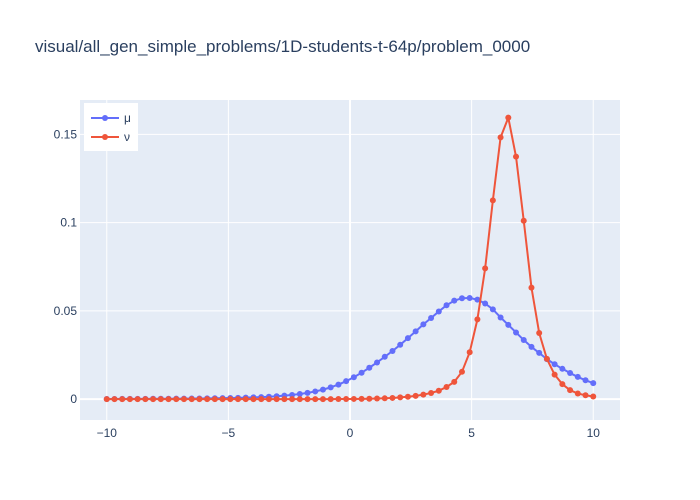  What do you see at coordinates (110, 137) in the screenshot?
I see `legend-item: ν` at bounding box center [110, 137].